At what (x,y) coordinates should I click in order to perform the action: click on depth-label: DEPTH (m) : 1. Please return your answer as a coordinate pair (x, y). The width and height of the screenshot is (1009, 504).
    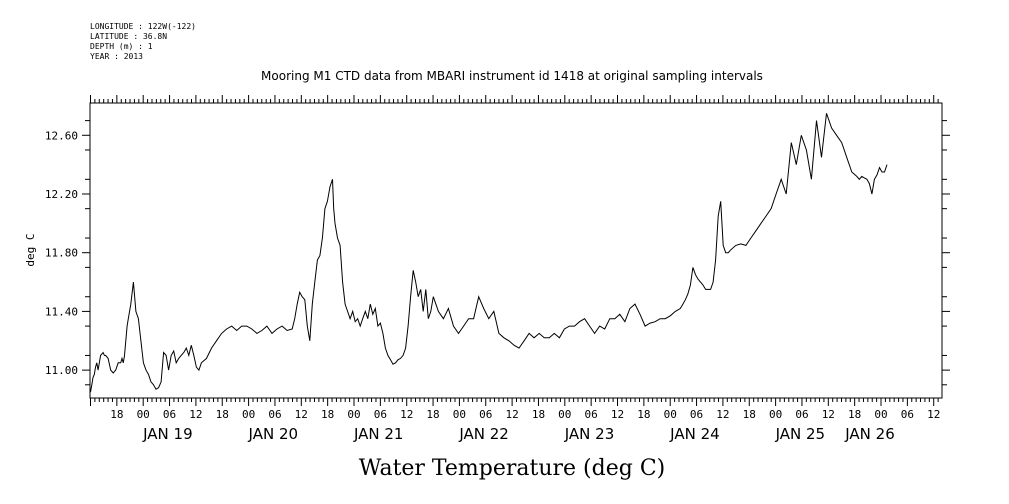
    Looking at the image, I should click on (121, 46).